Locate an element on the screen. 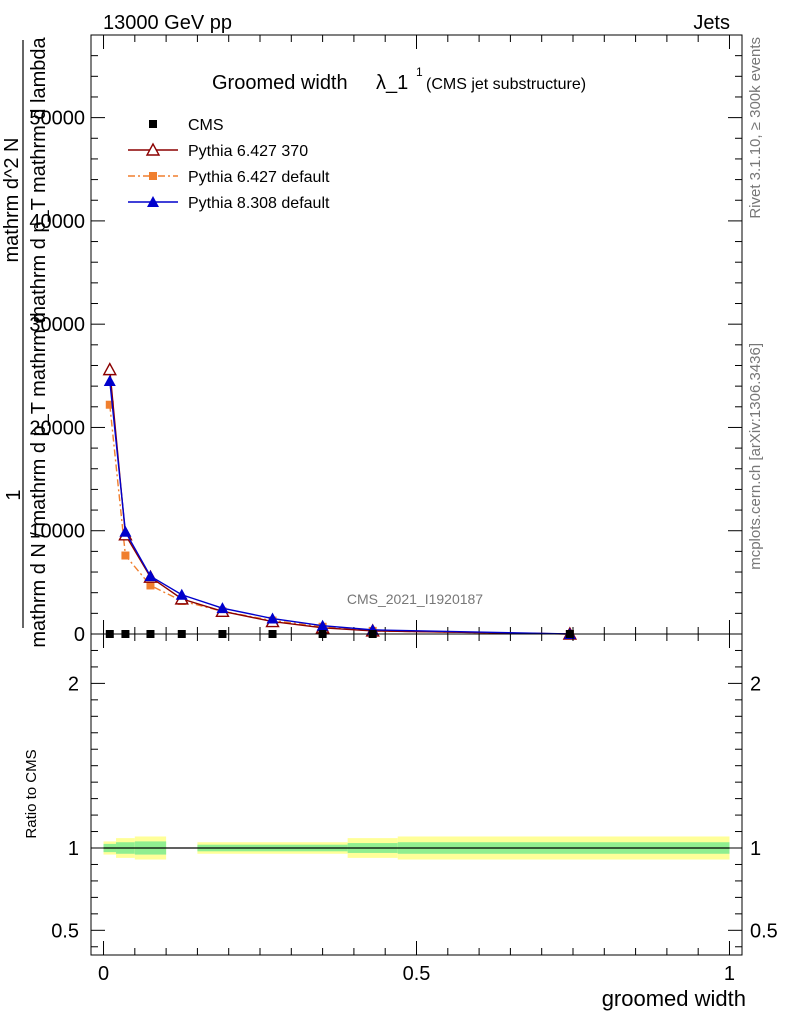 This screenshot has height=1024, width=786. x-tick-label: 1 is located at coordinates (729, 974).